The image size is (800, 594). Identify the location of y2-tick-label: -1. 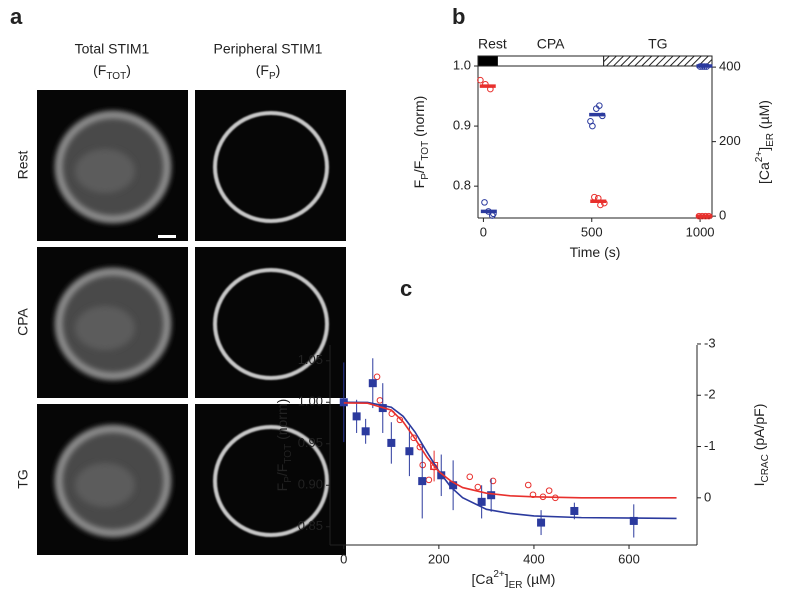
(710, 445).